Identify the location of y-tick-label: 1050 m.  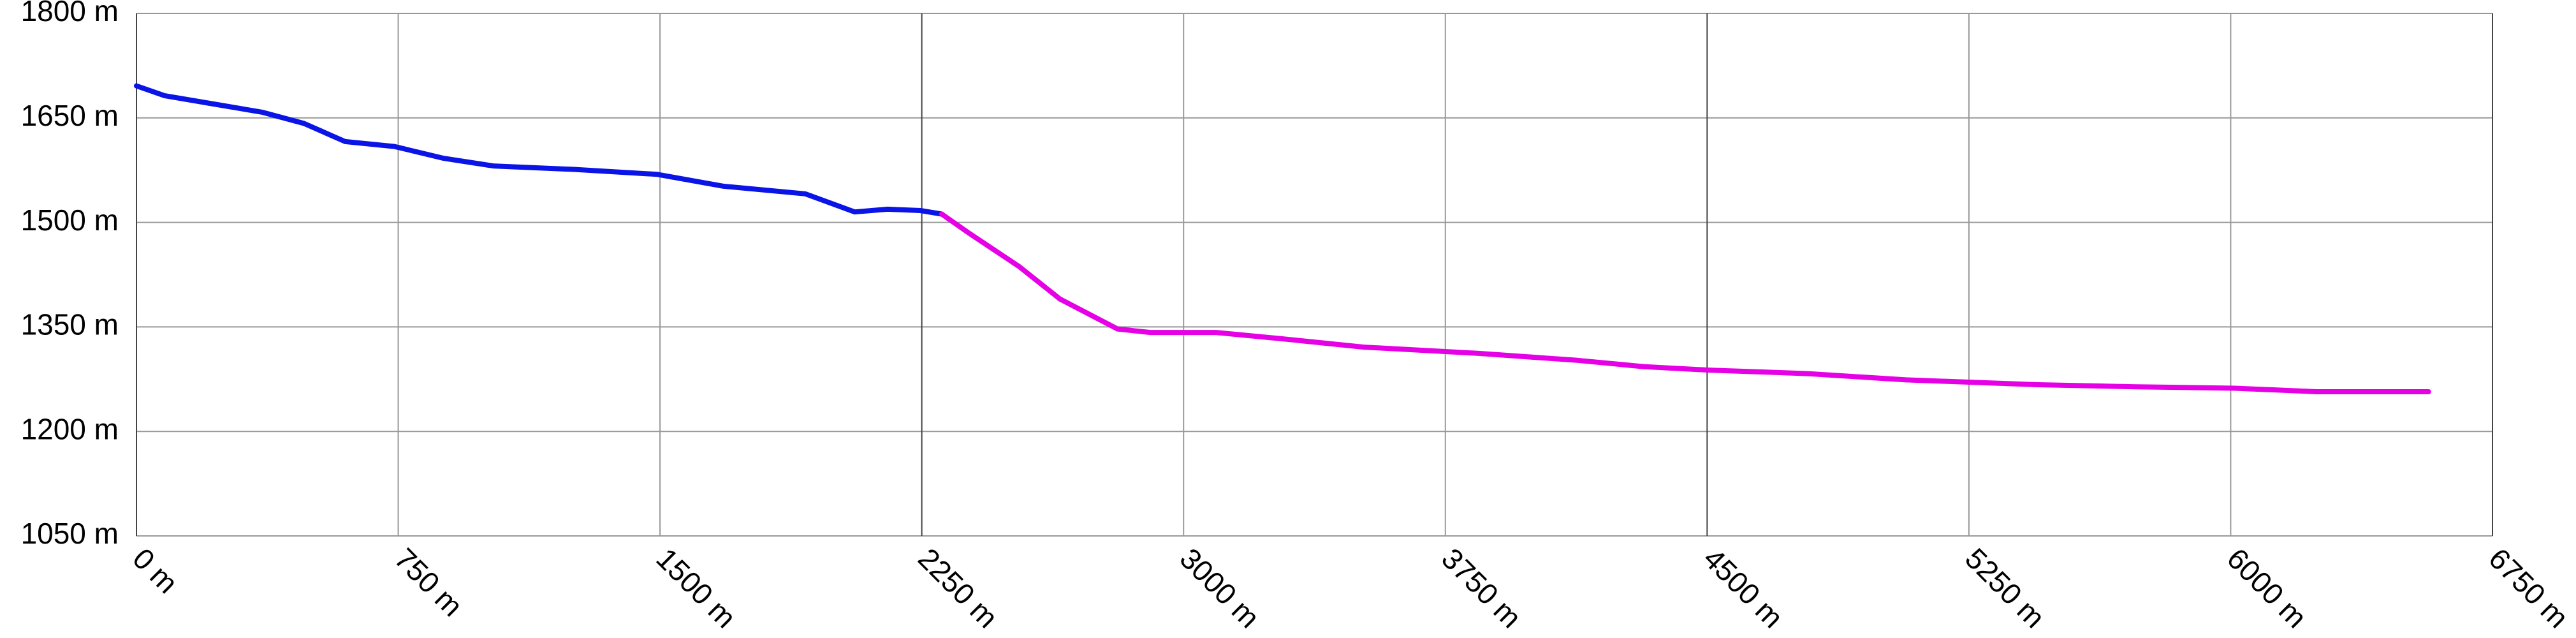
(70, 533).